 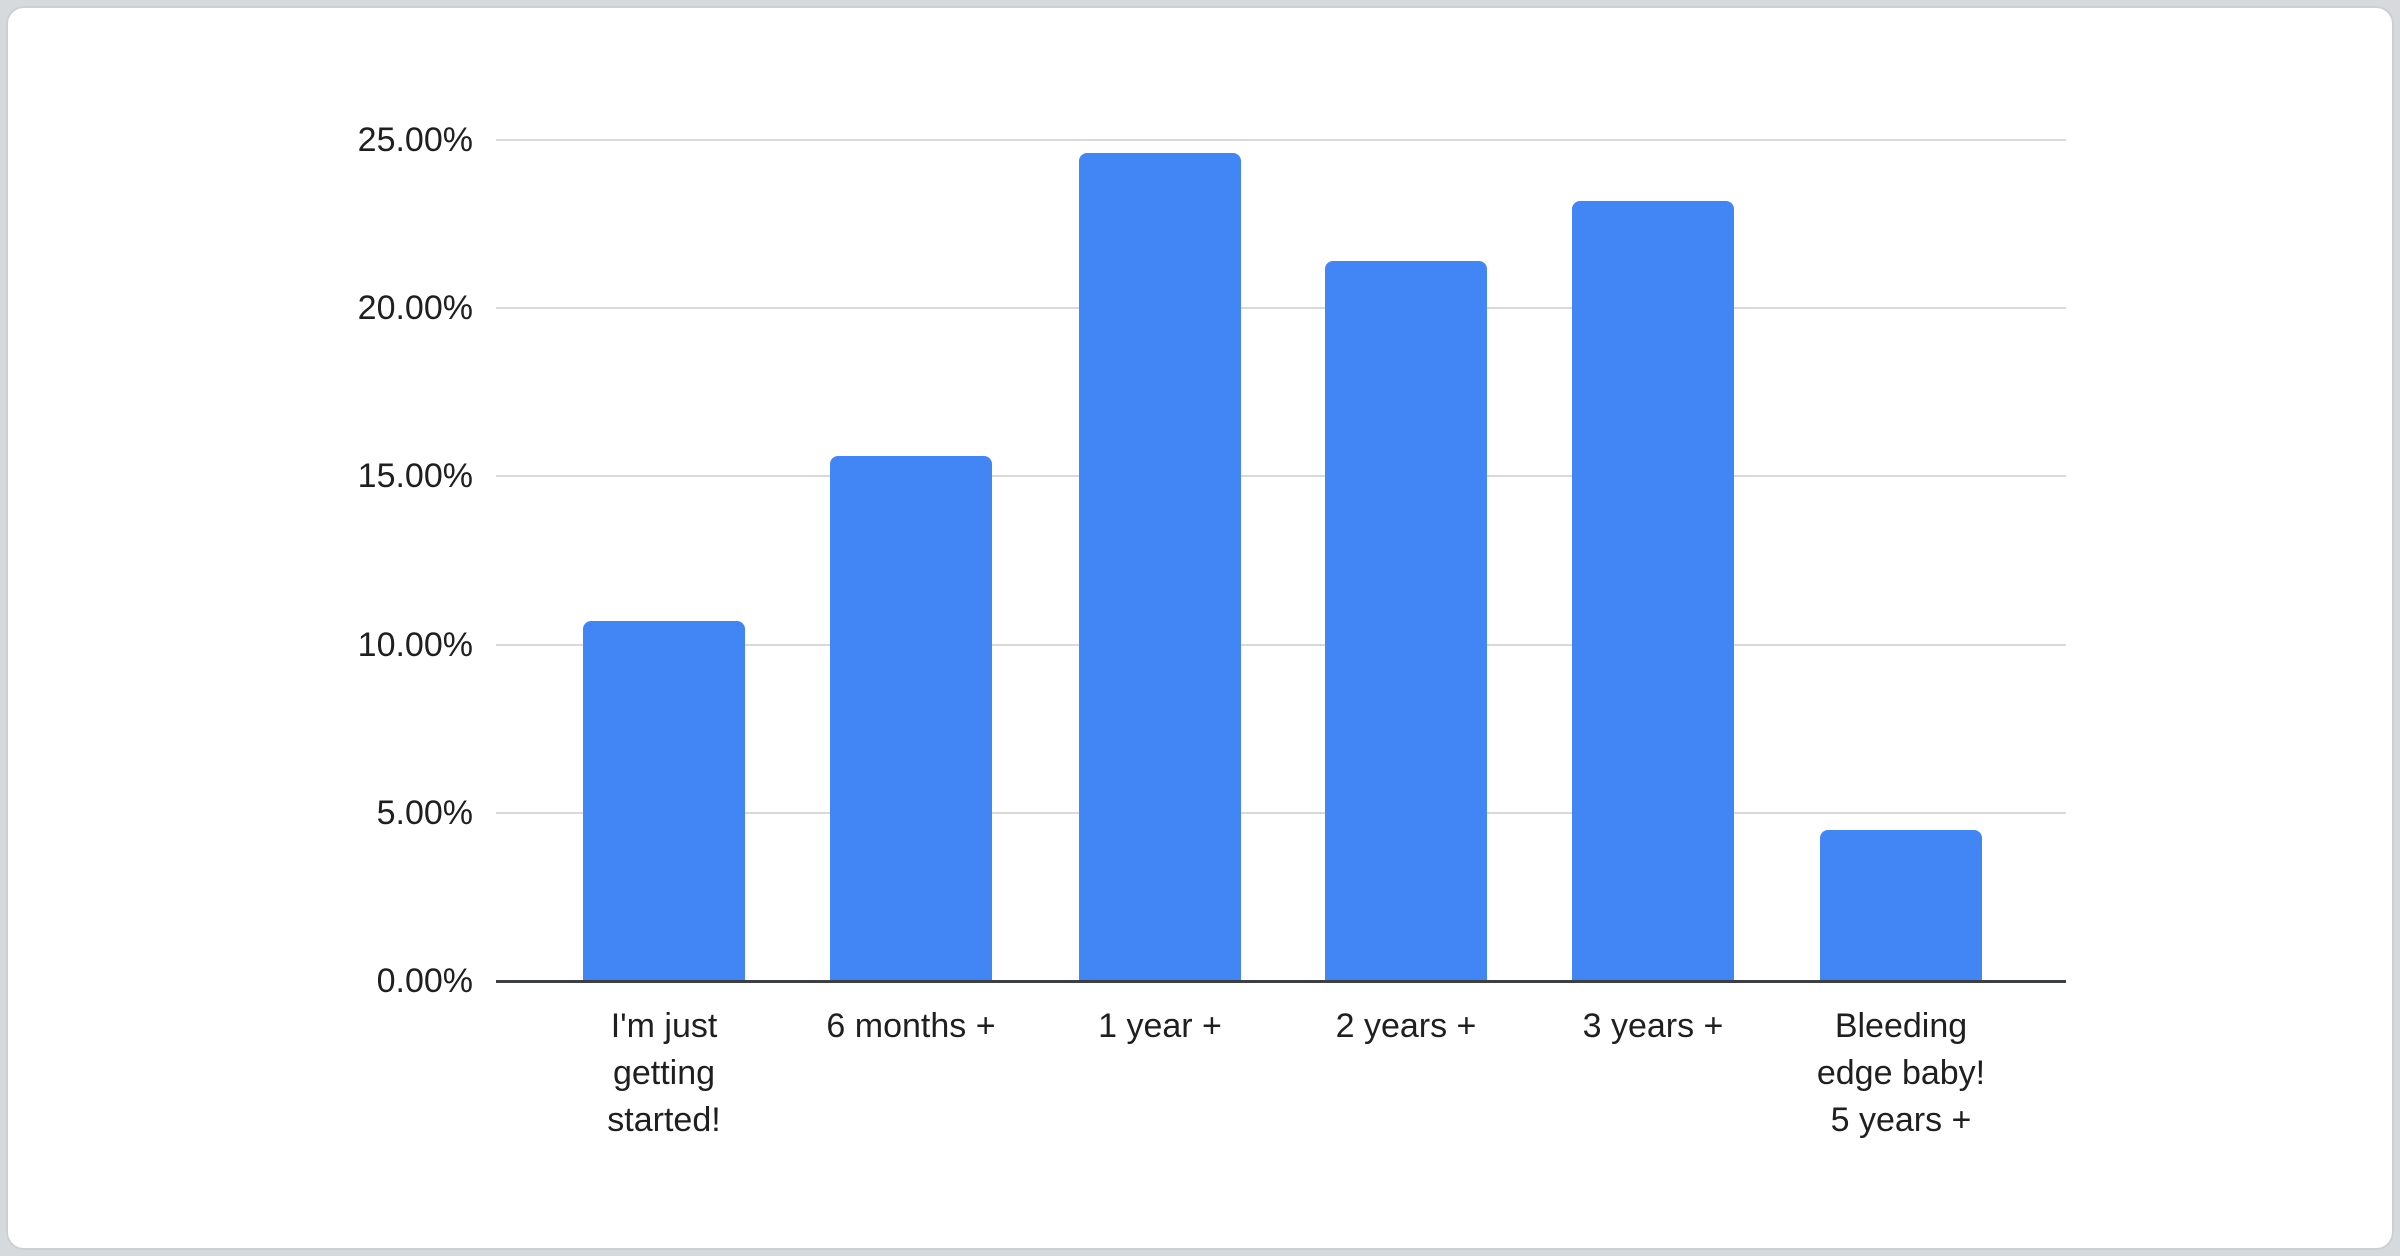 What do you see at coordinates (415, 476) in the screenshot?
I see `y-axis-tick-label: 15.00%` at bounding box center [415, 476].